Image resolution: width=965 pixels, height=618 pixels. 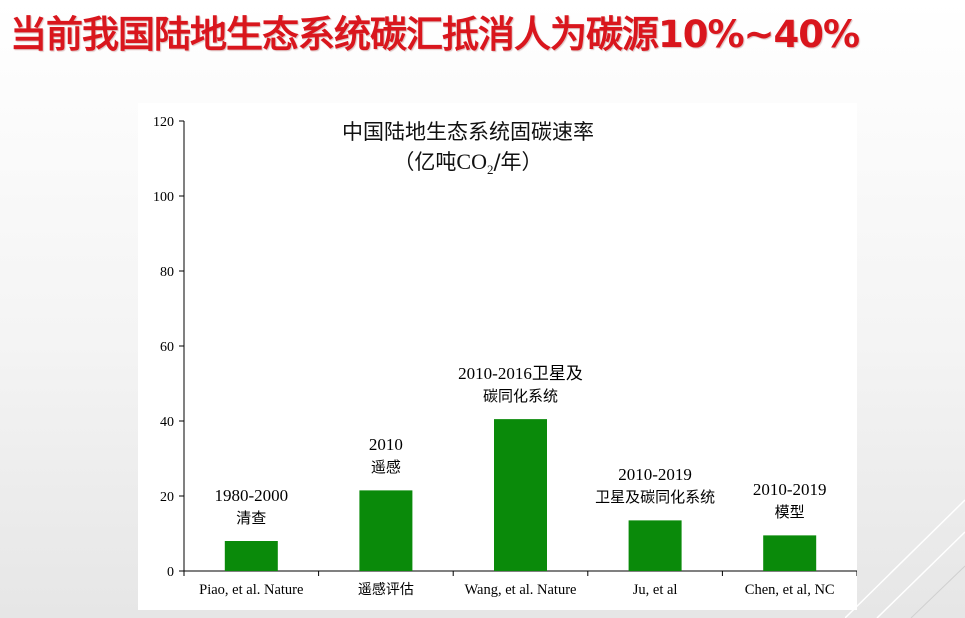 I want to click on bar-annotation: 2010 遥感, so click(x=386, y=456).